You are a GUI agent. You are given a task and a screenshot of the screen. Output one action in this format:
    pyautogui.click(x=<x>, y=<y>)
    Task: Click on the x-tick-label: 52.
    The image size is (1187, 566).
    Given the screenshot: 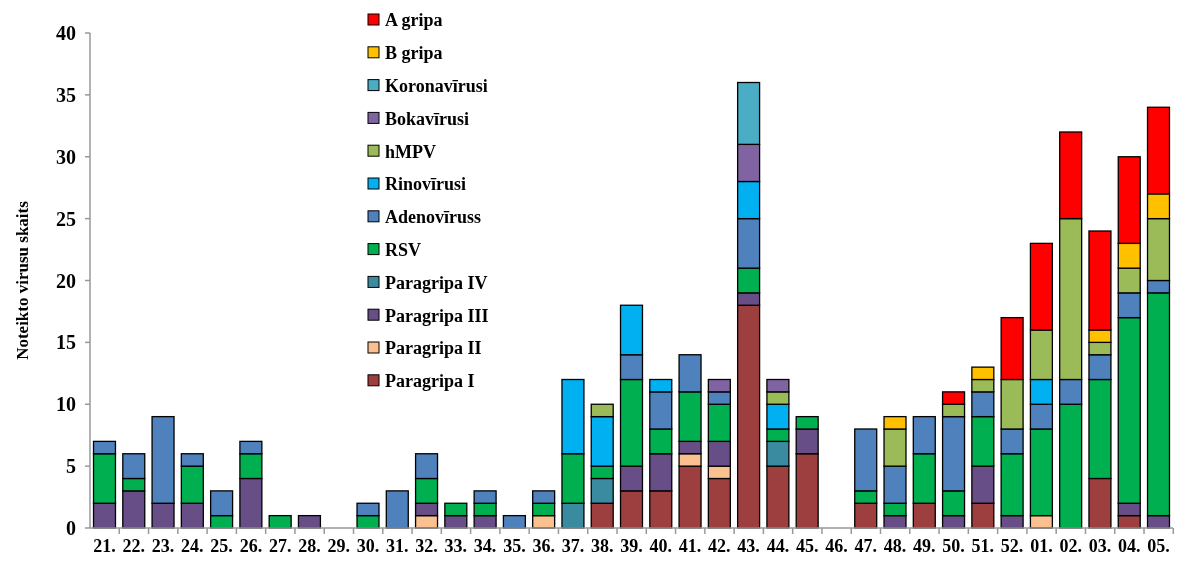 What is the action you would take?
    pyautogui.click(x=1012, y=546)
    